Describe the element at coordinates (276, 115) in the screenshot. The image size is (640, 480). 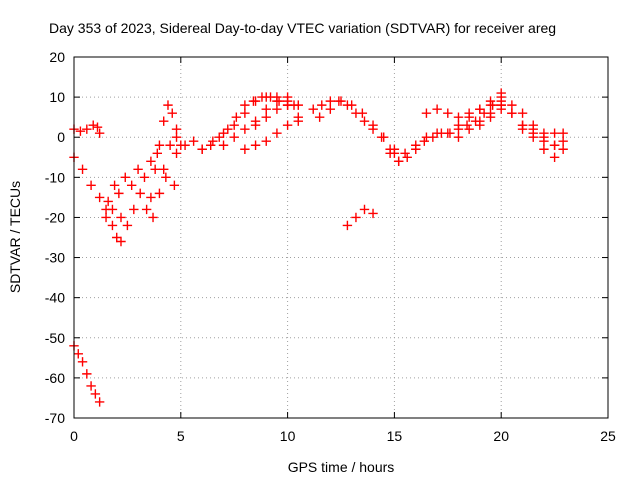
I see `series-track-j` at that location.